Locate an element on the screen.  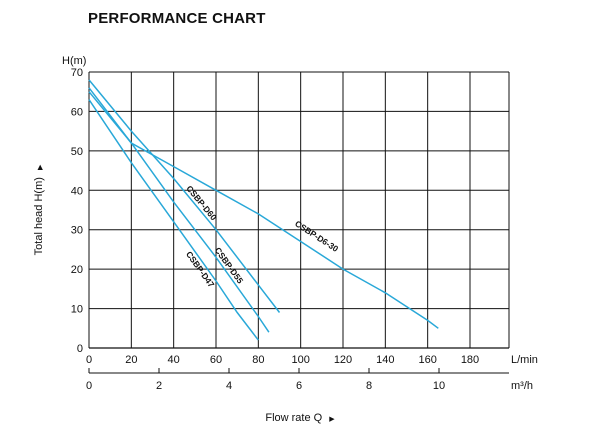
x-tick-label: 40 is located at coordinates (174, 360).